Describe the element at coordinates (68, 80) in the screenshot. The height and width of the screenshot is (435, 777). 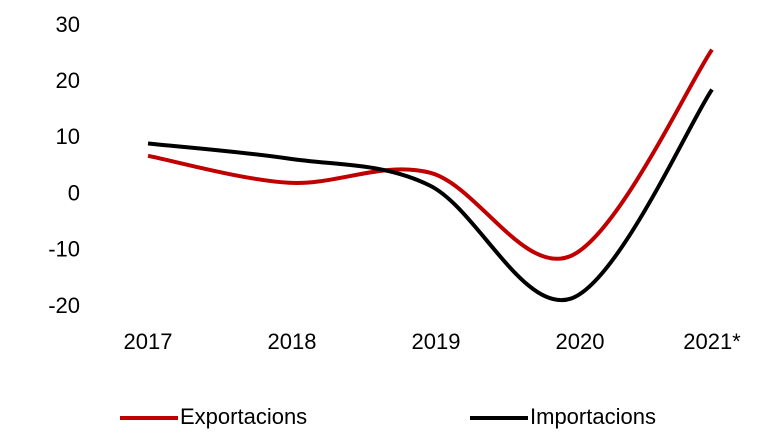
I see `y-tick-label: 20` at that location.